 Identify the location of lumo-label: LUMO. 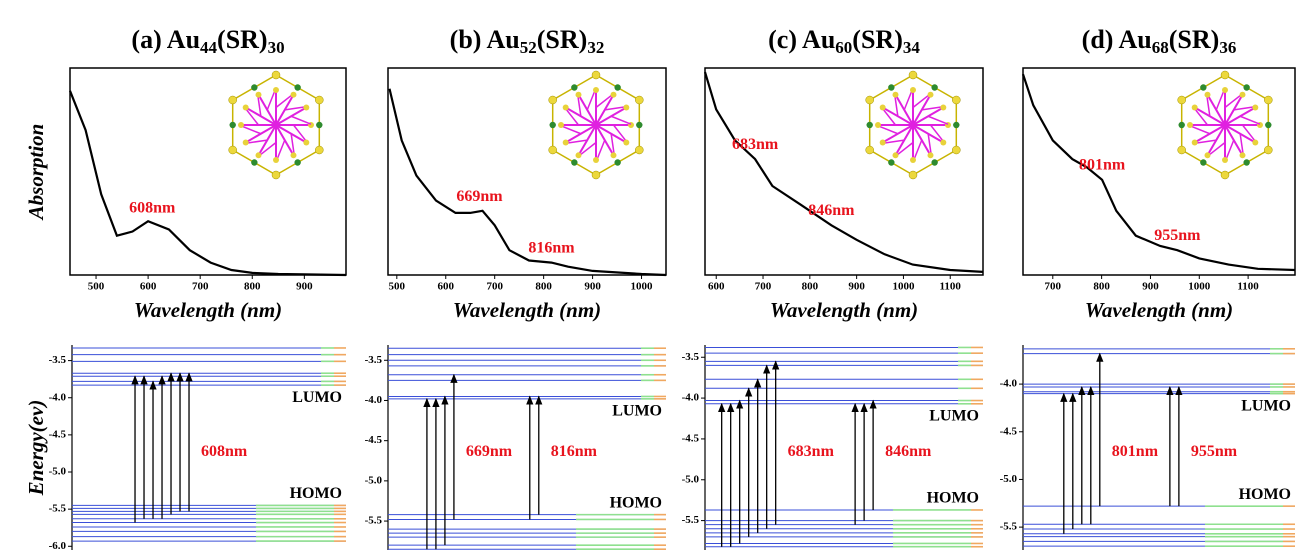
(954, 415).